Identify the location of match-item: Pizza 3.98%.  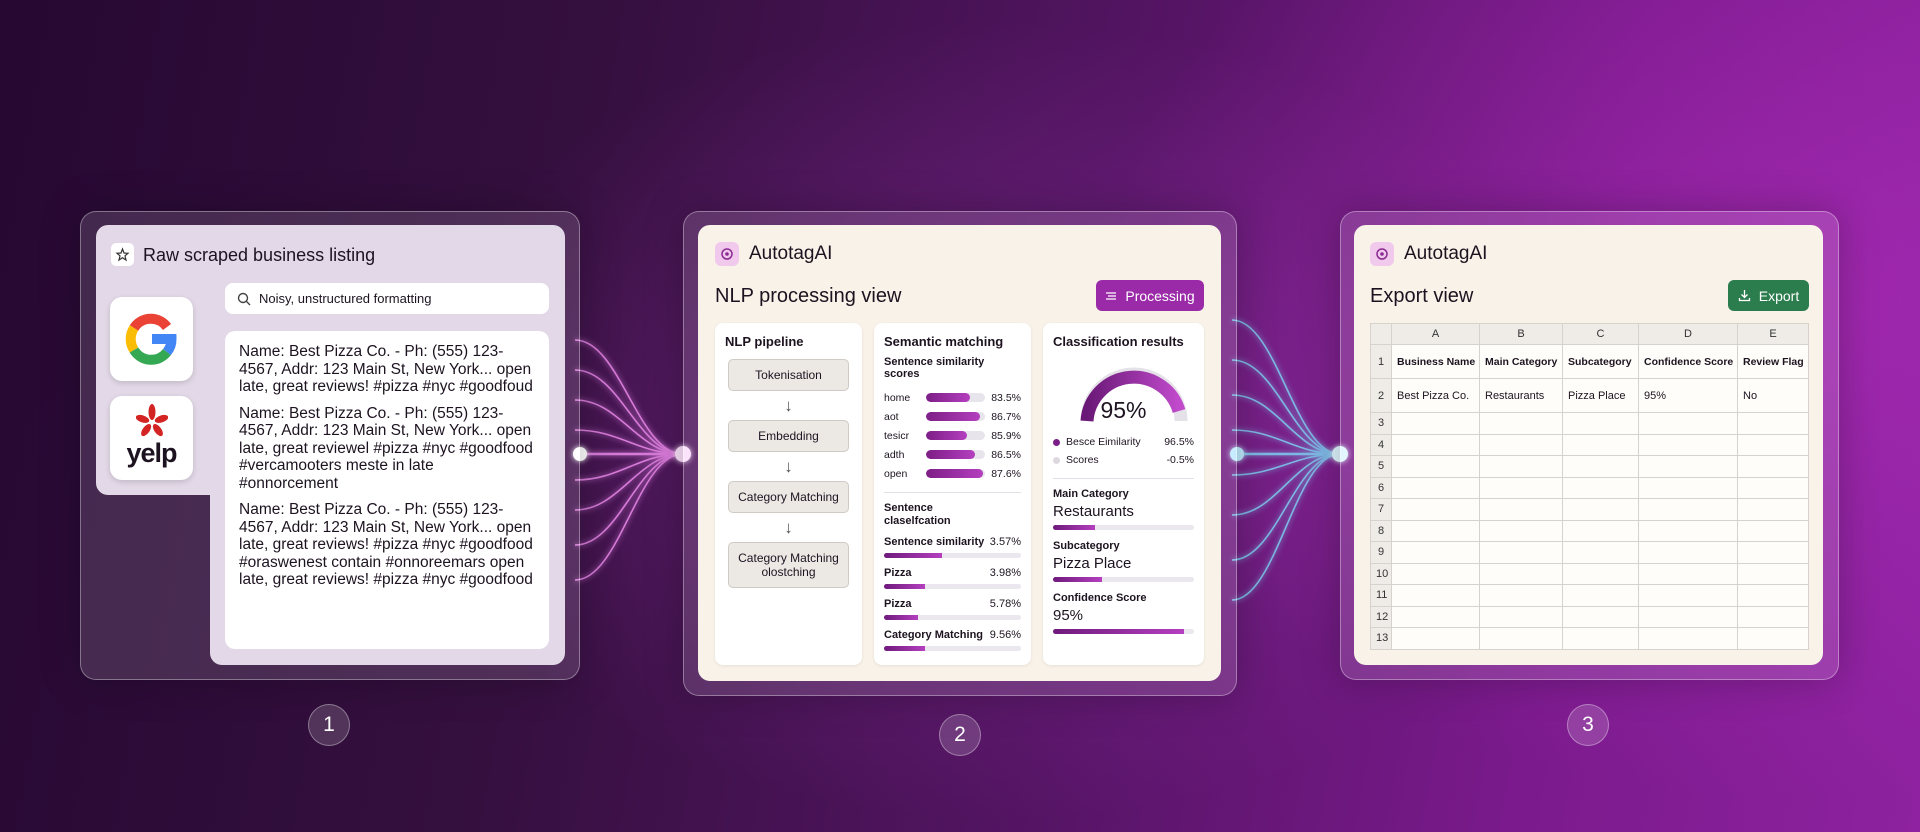
(952, 578).